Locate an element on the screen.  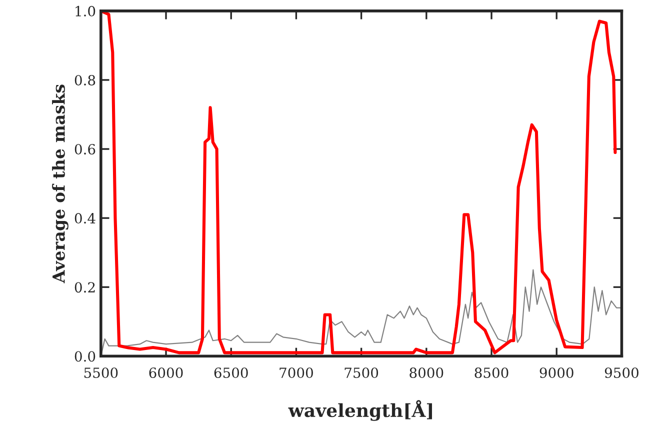
x-tick-label: 5500 is located at coordinates (101, 373).